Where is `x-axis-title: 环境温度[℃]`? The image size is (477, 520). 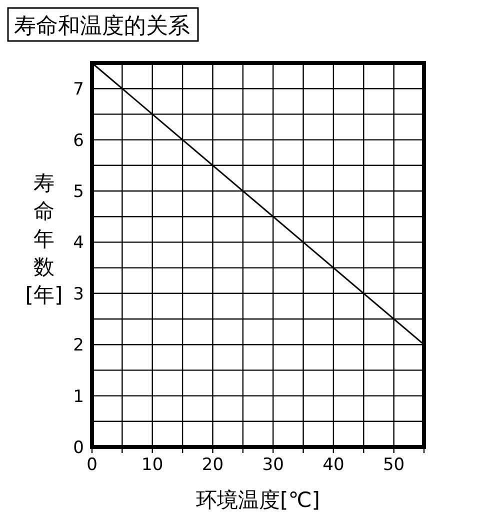 x-axis-title: 环境温度[℃] is located at coordinates (258, 500).